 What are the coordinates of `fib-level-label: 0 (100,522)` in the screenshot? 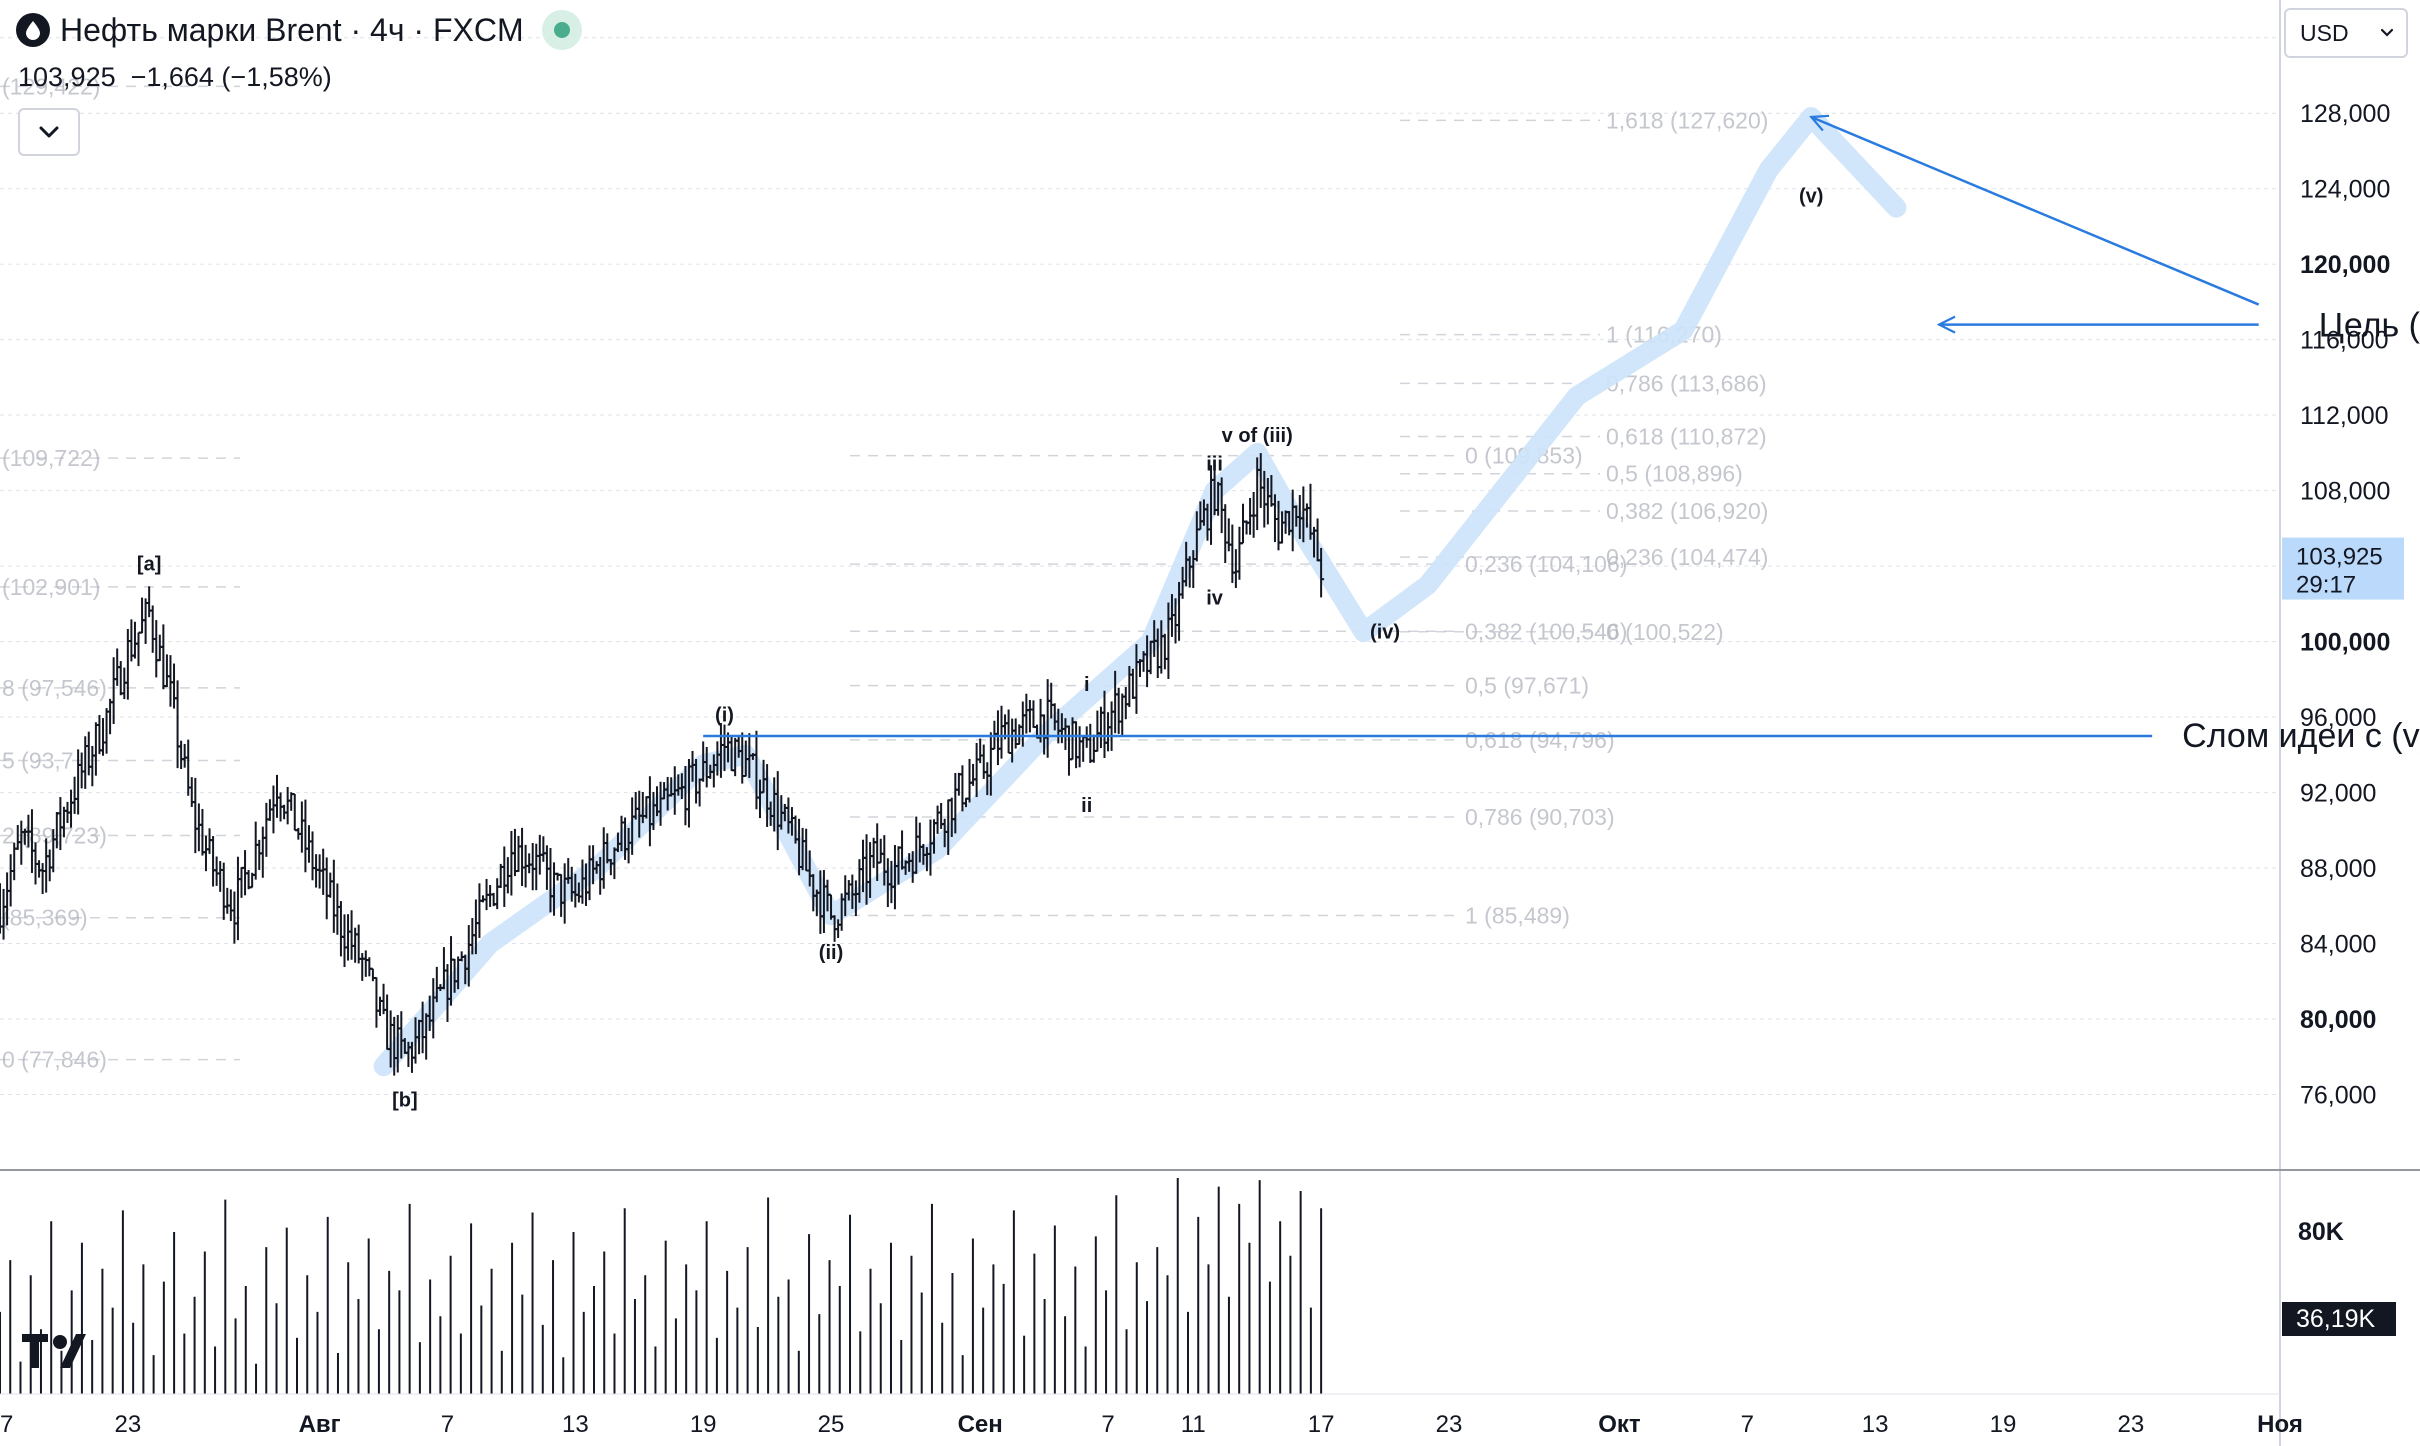 It's located at (1665, 632).